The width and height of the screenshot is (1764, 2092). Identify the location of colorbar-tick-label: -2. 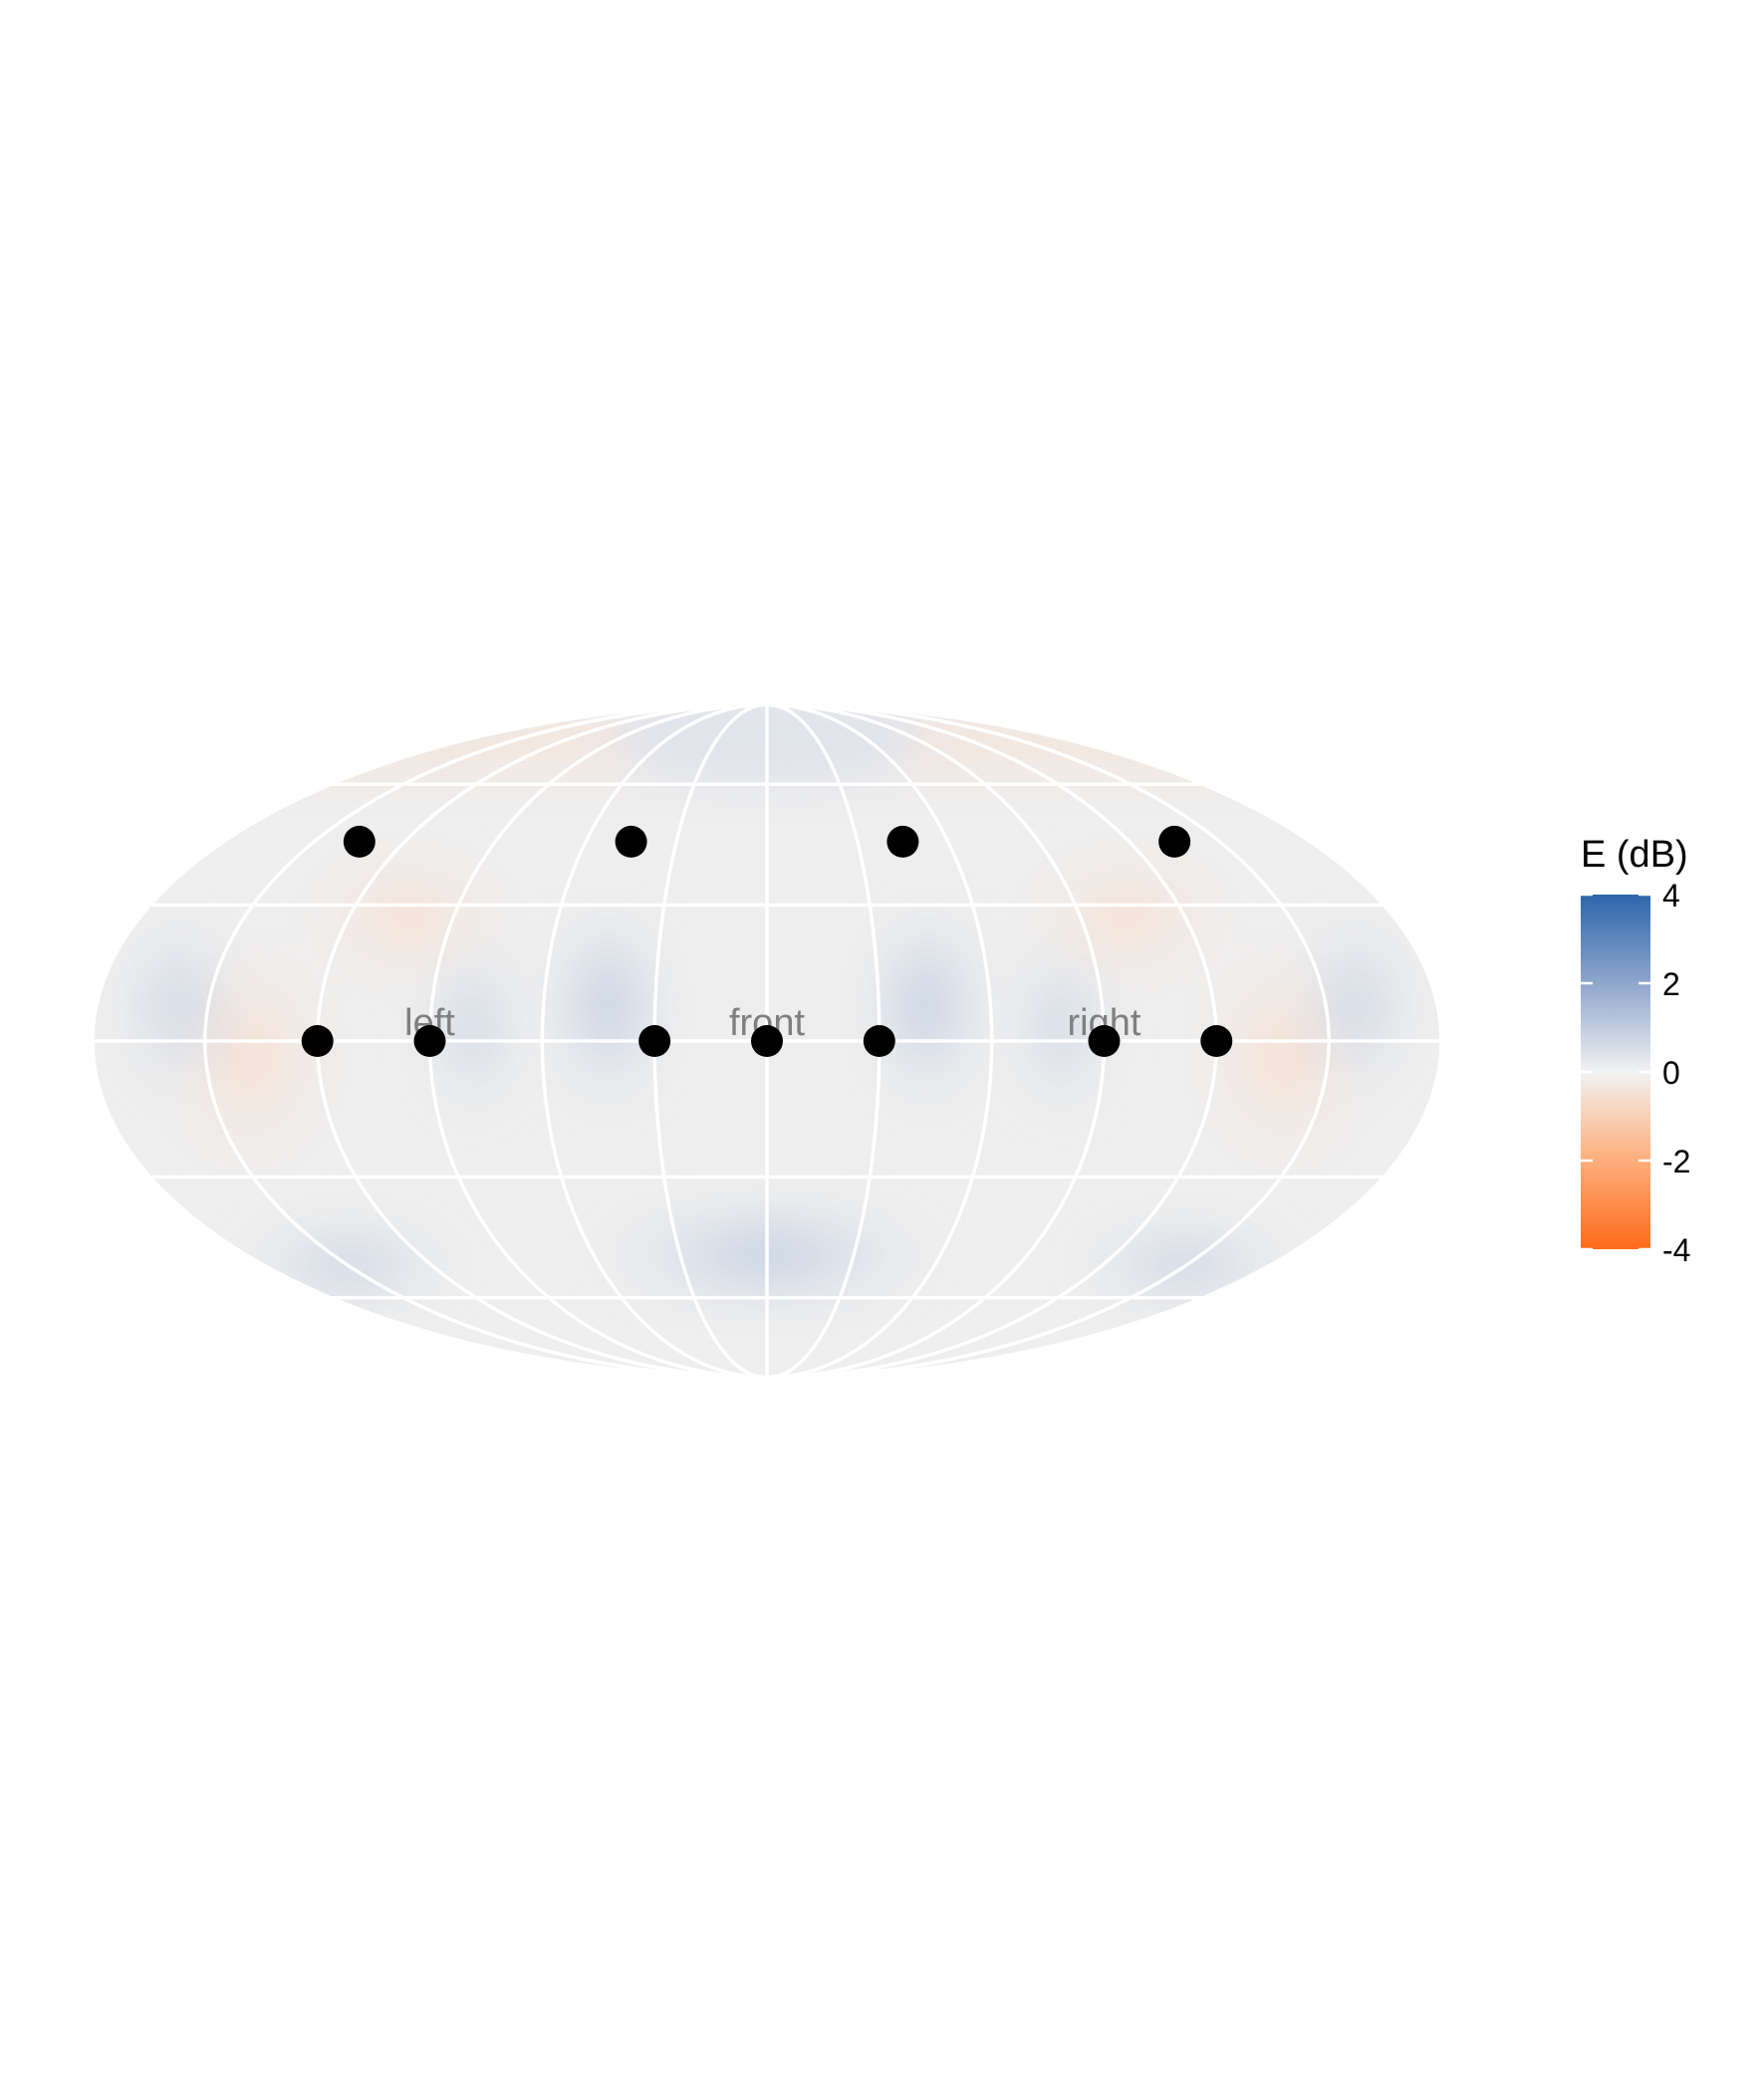
(1676, 1161).